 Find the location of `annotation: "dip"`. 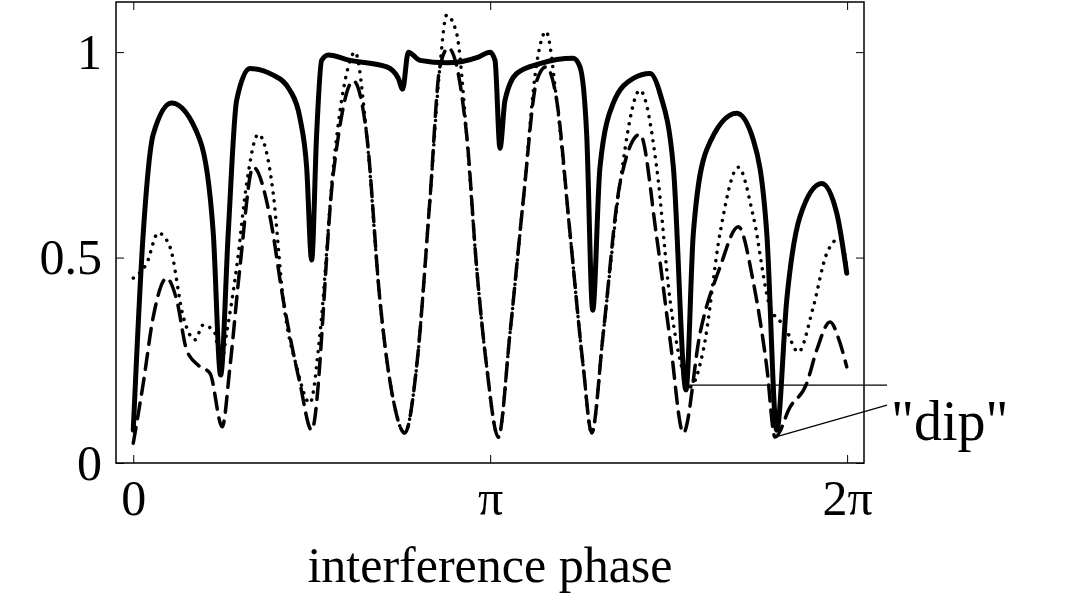

annotation: "dip" is located at coordinates (950, 421).